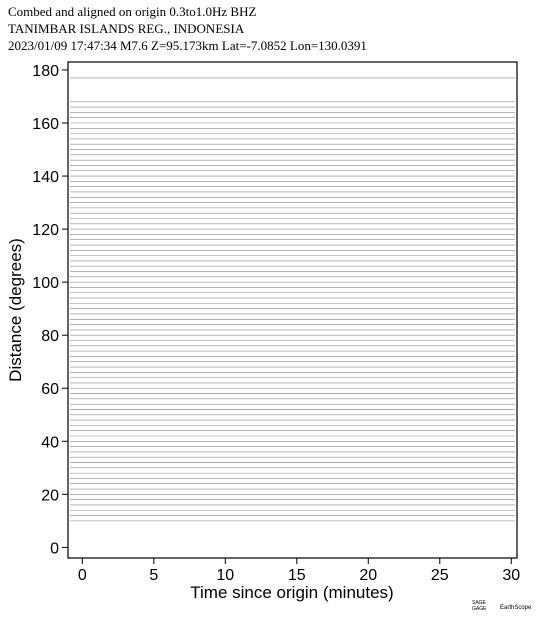  What do you see at coordinates (54, 548) in the screenshot?
I see `y-tick-label: 0` at bounding box center [54, 548].